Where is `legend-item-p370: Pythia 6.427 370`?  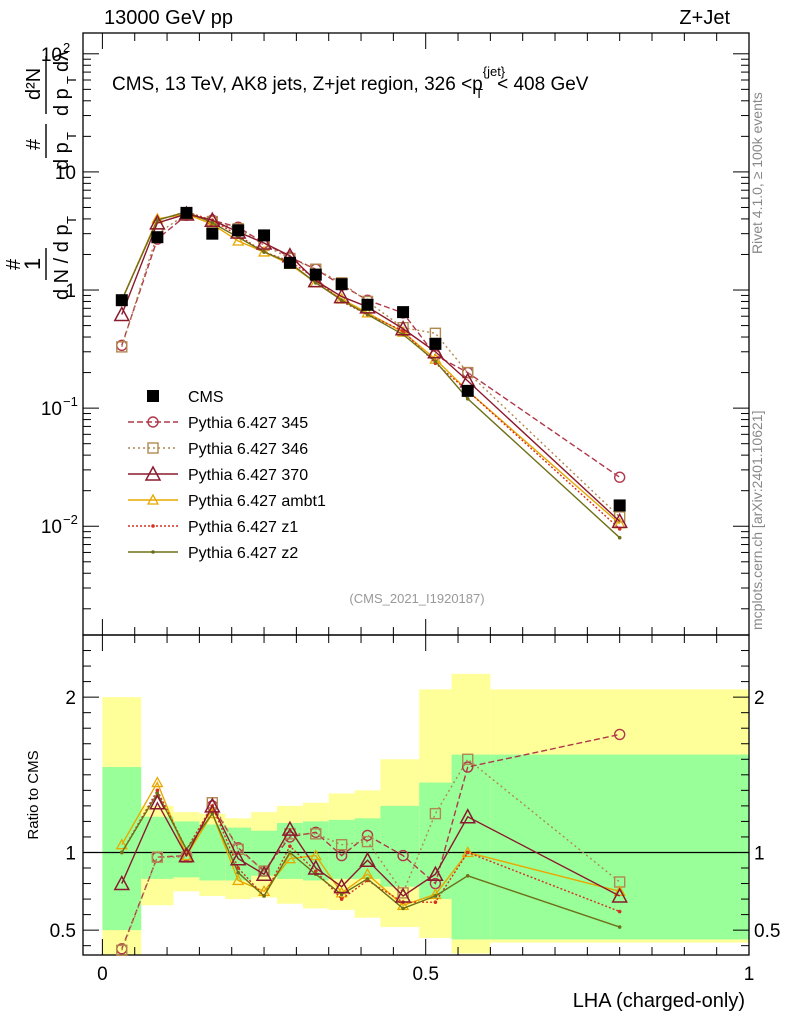 legend-item-p370: Pythia 6.427 370 is located at coordinates (218, 474).